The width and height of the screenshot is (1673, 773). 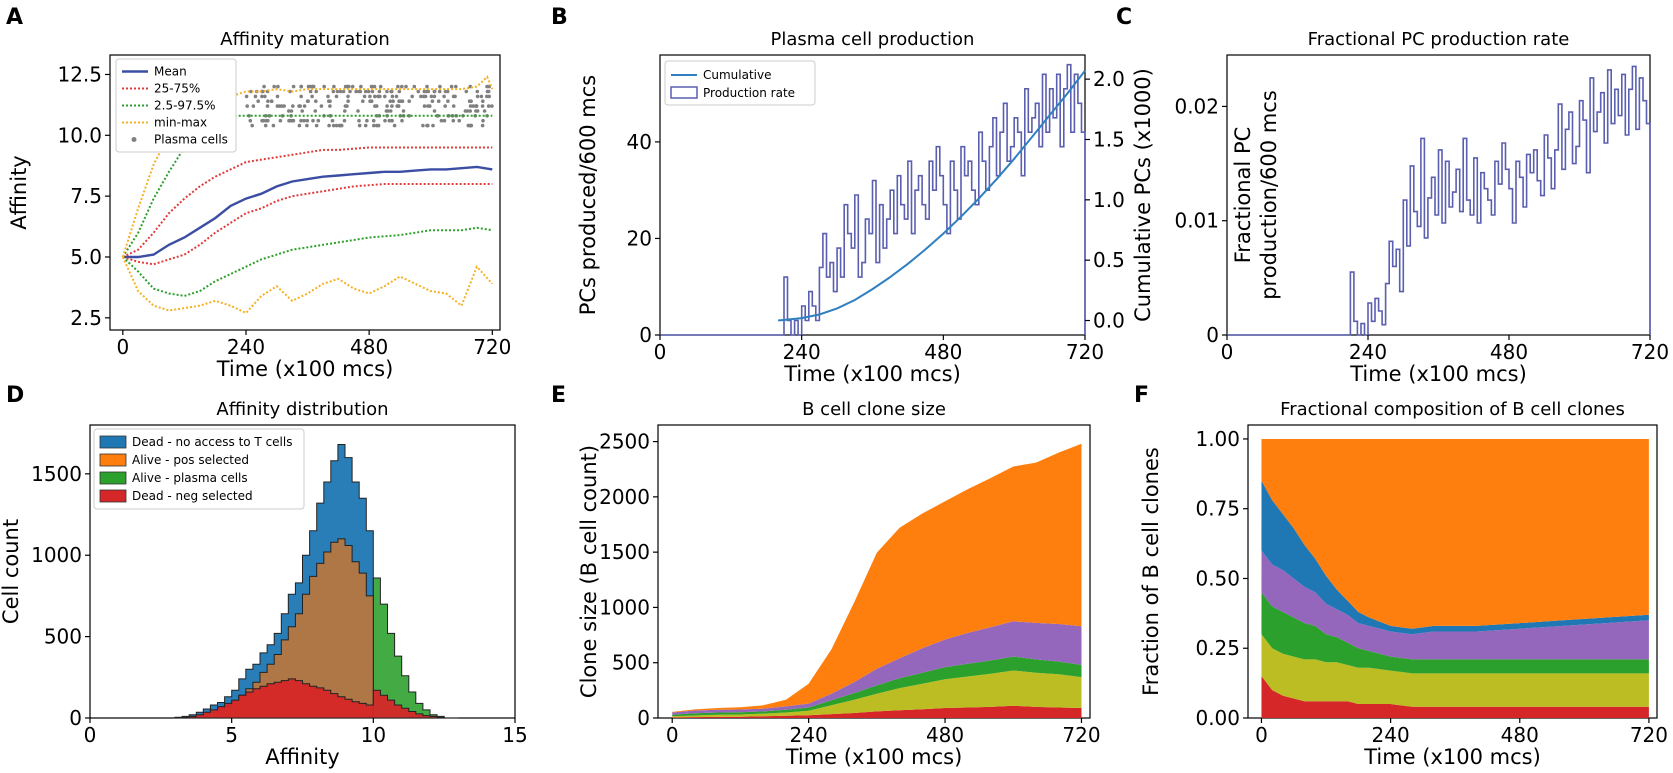 What do you see at coordinates (212, 442) in the screenshot?
I see `legend-label: Dead - no access to T cells` at bounding box center [212, 442].